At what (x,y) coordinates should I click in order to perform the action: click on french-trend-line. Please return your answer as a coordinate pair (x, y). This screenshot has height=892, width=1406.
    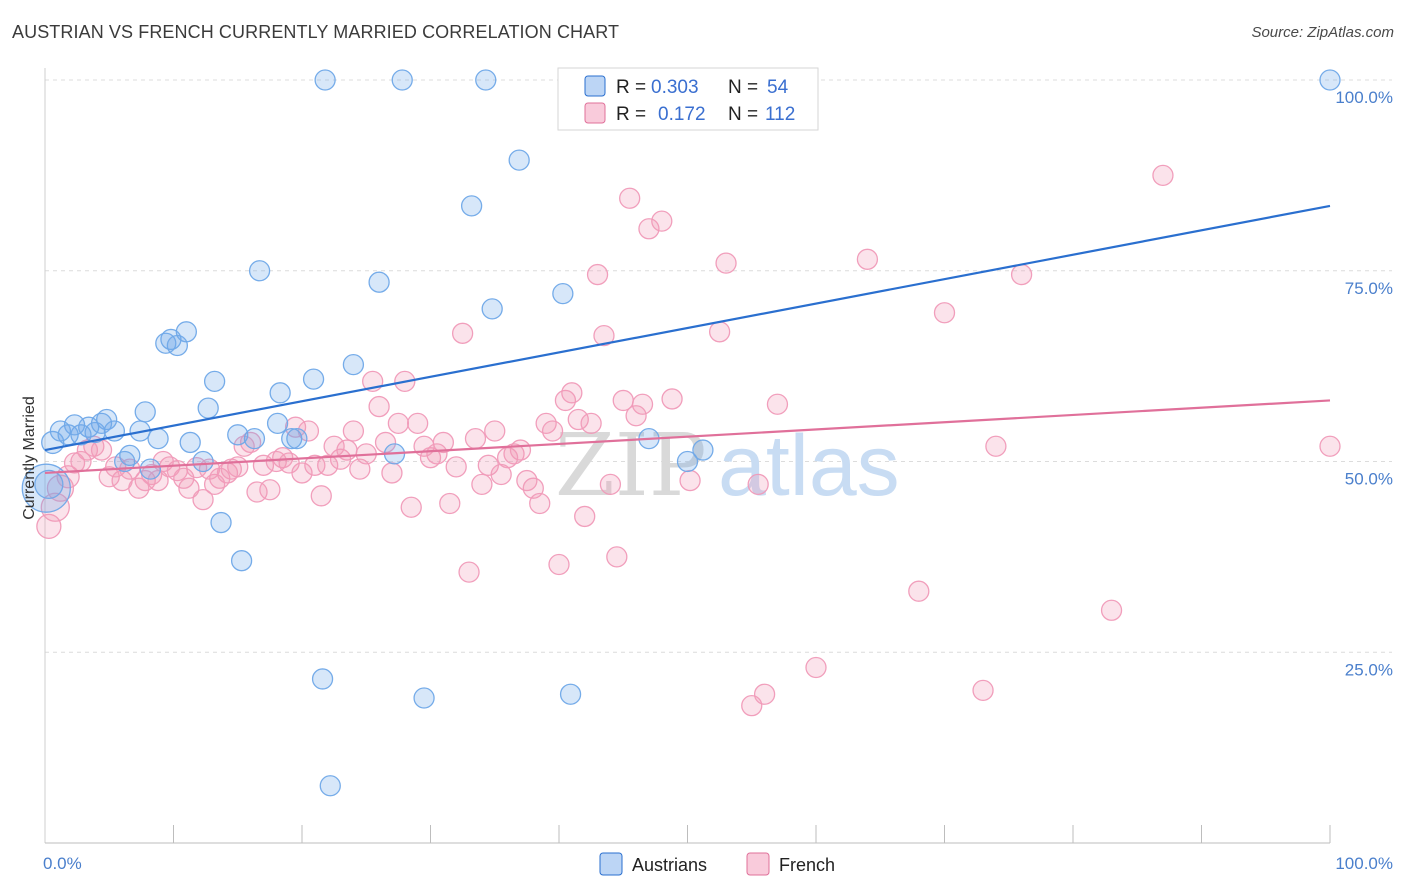
    Looking at the image, I should click on (687, 437).